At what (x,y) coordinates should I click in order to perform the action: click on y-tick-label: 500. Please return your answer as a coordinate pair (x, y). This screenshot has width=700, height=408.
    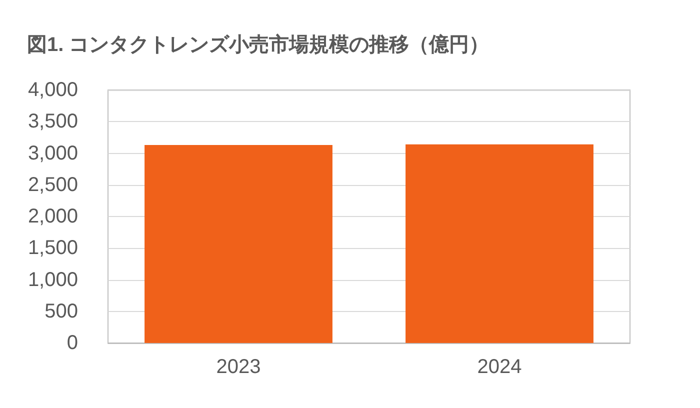
    Looking at the image, I should click on (61, 311).